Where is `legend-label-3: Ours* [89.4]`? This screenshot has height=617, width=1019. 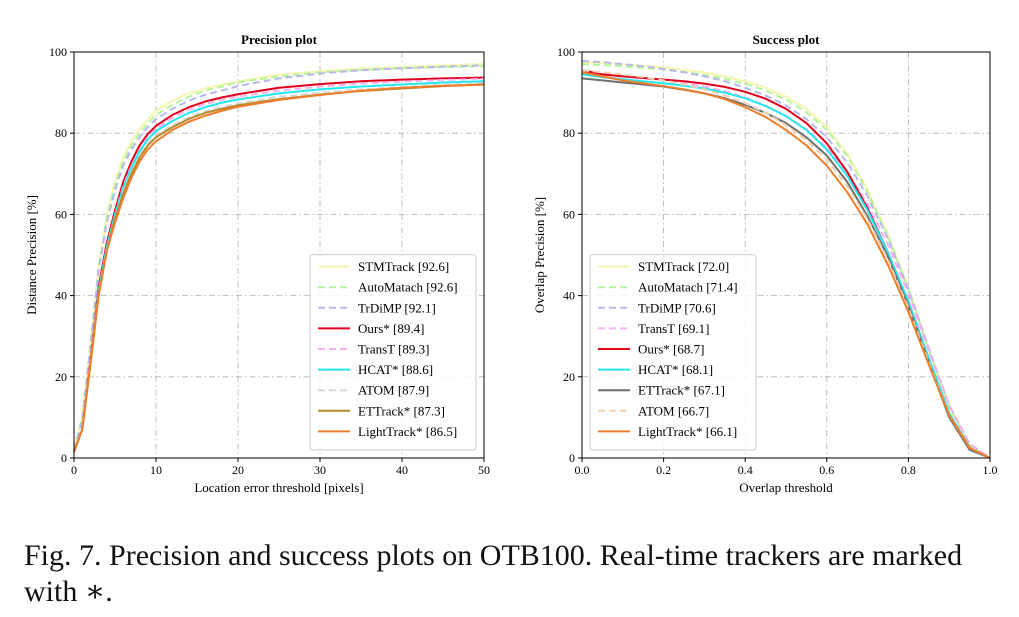
legend-label-3: Ours* [89.4] is located at coordinates (391, 328).